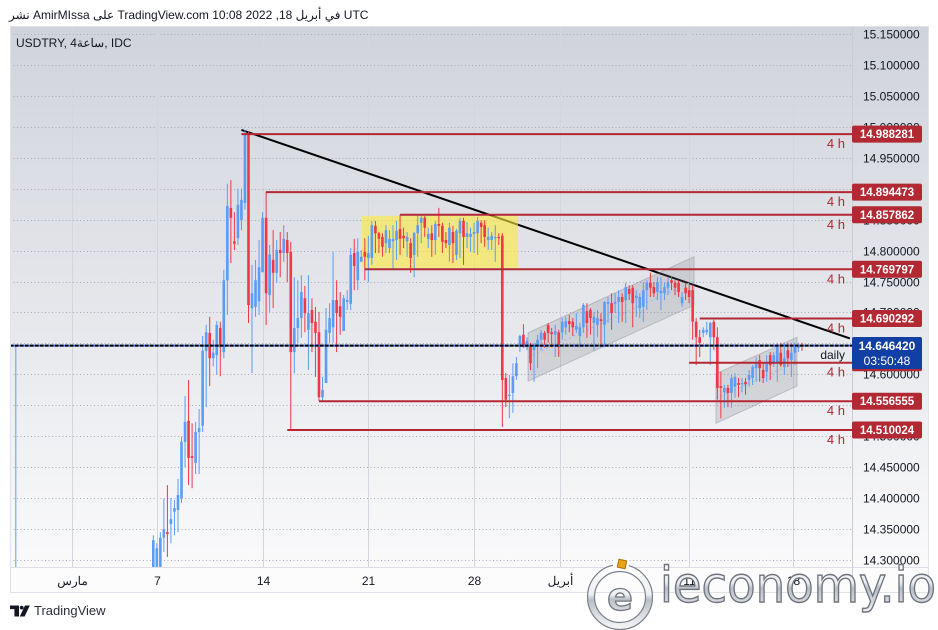 This screenshot has width=938, height=630. Describe the element at coordinates (836, 143) in the screenshot. I see `level-timeframe-label: 4 h` at that location.